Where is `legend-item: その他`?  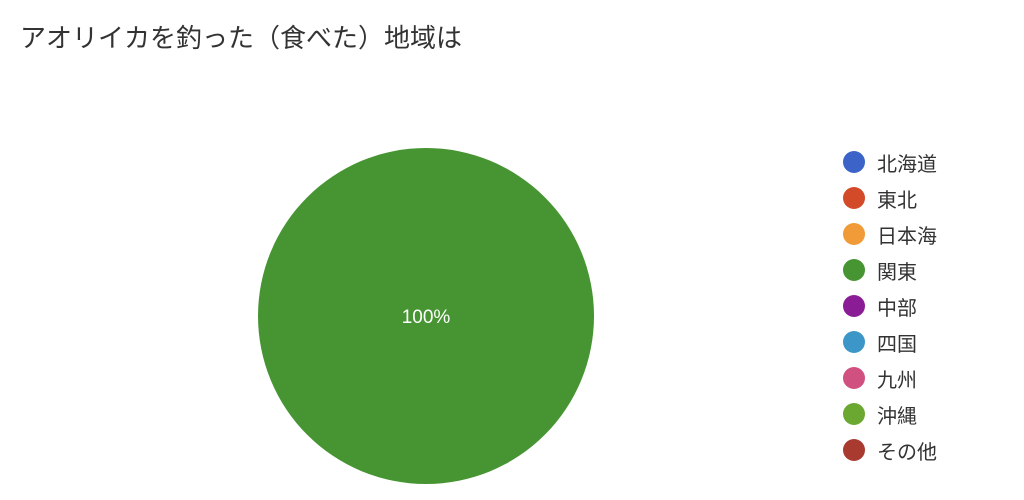 legend-item: その他 is located at coordinates (890, 450).